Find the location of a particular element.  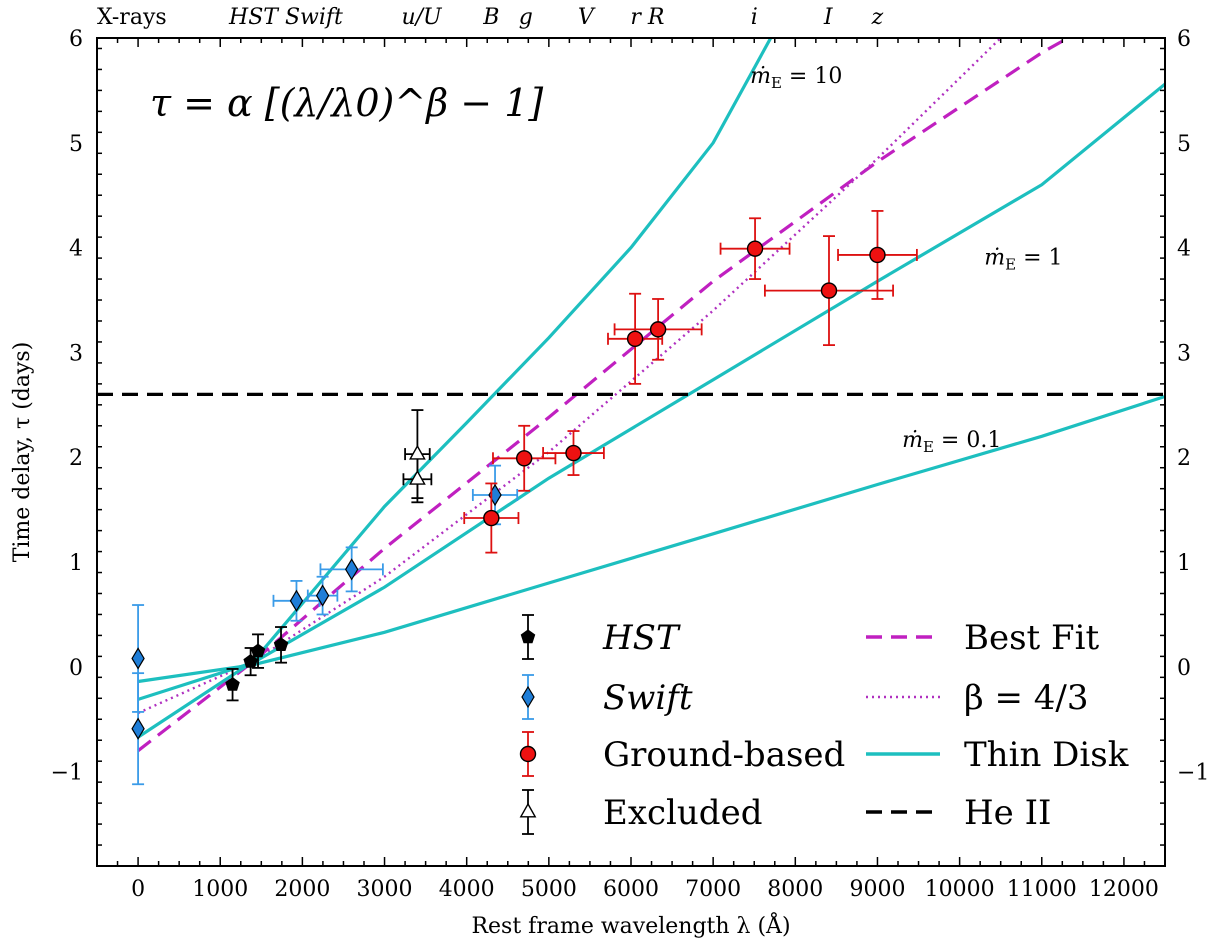

y-tick-label-left: 3 is located at coordinates (76, 353).